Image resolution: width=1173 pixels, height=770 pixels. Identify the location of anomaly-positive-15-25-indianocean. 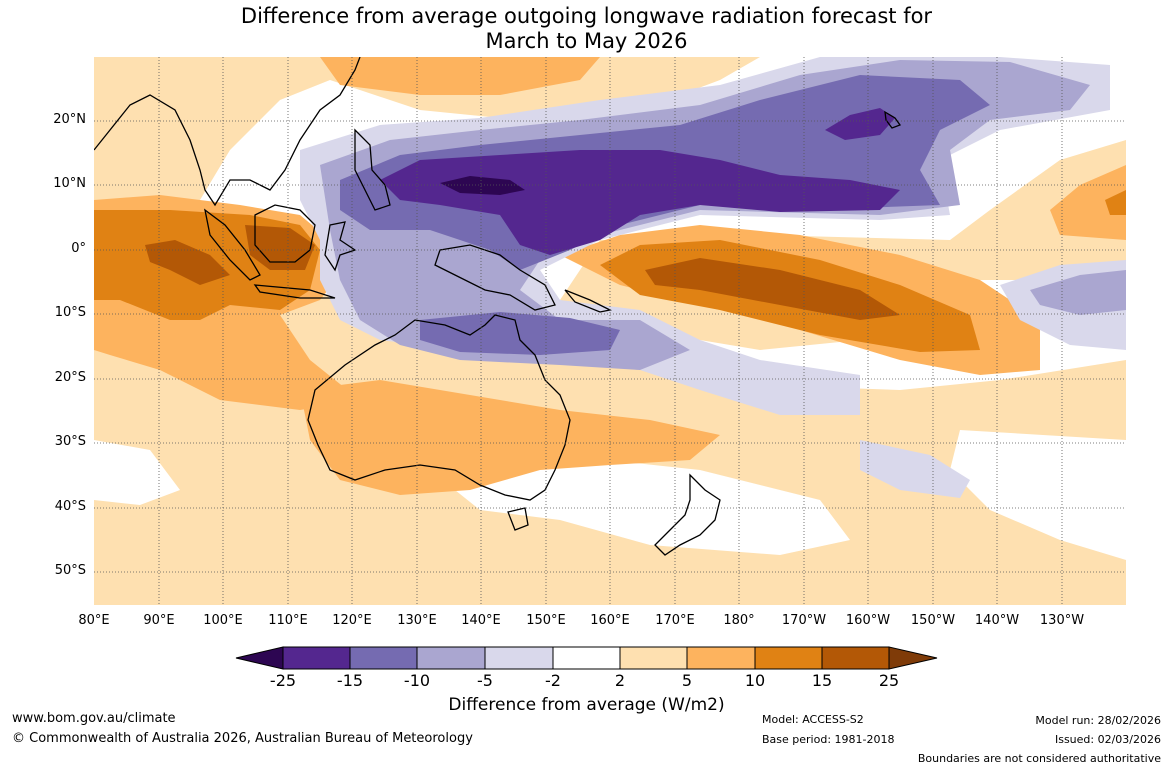
(187, 262).